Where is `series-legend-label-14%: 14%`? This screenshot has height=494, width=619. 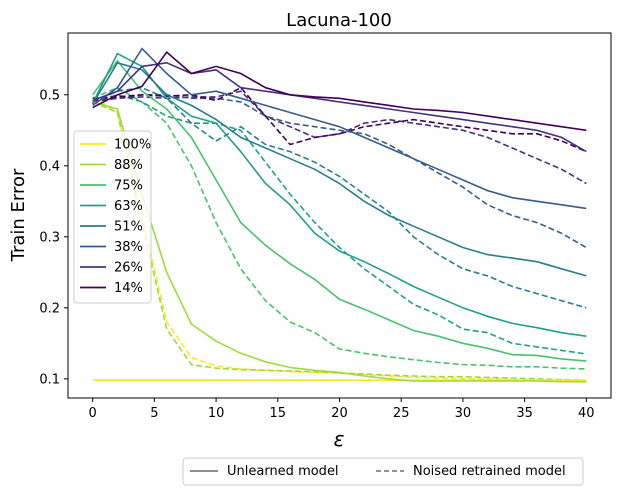 series-legend-label-14%: 14% is located at coordinates (128, 288).